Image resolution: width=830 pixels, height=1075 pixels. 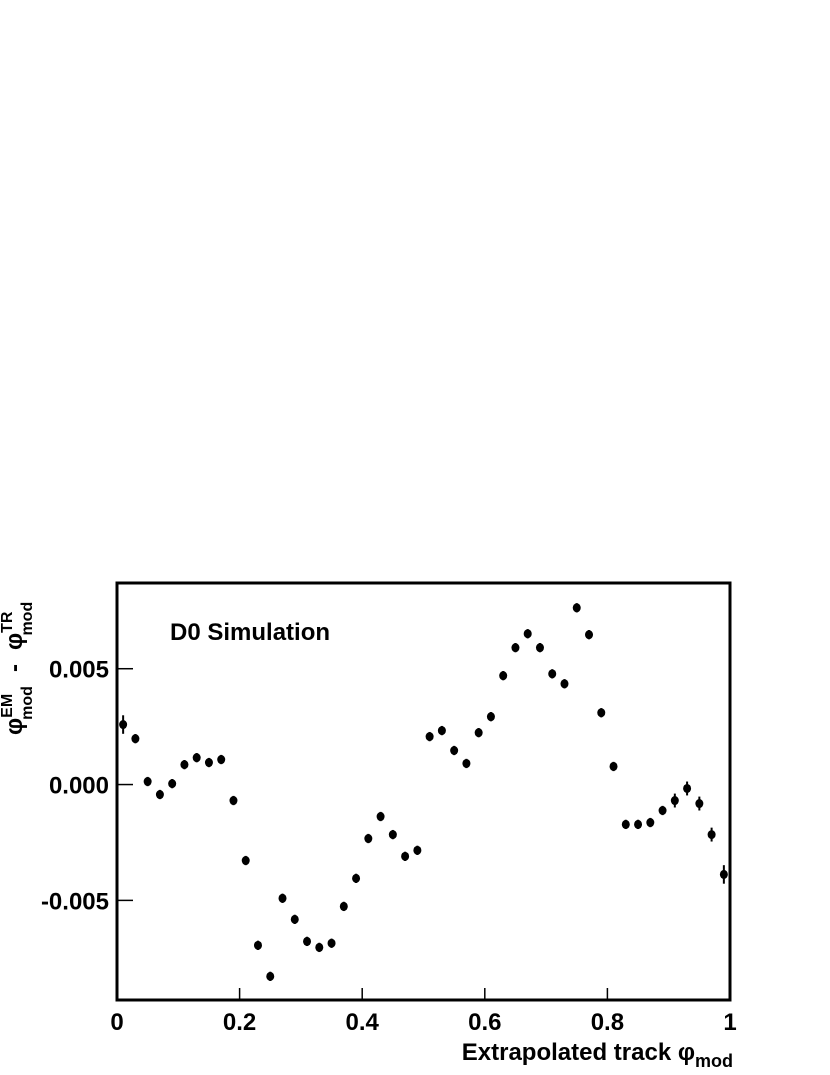 What do you see at coordinates (714, 1061) in the screenshot?
I see `x-label-sub: mod` at bounding box center [714, 1061].